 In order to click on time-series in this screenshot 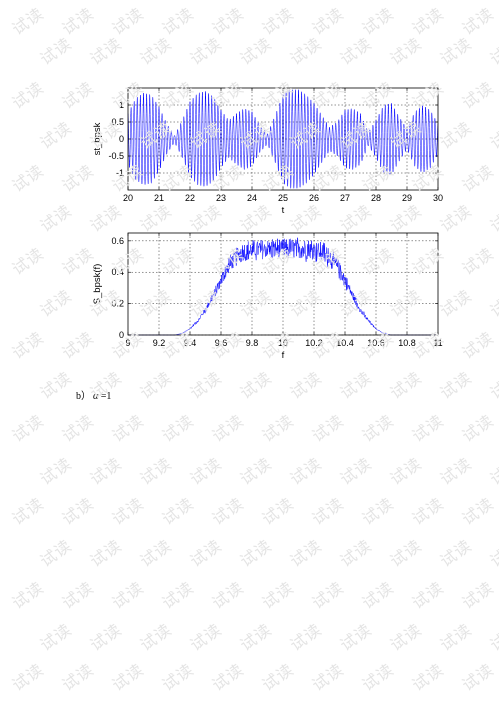, I will do `click(283, 139)`.